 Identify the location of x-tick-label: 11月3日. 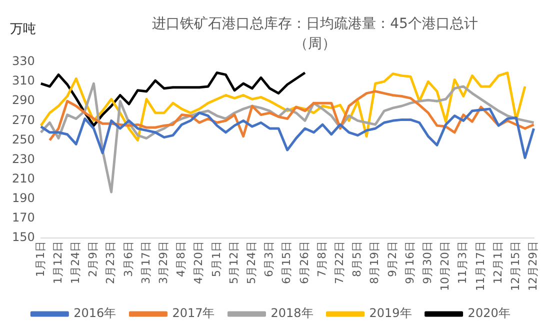
(463, 262).